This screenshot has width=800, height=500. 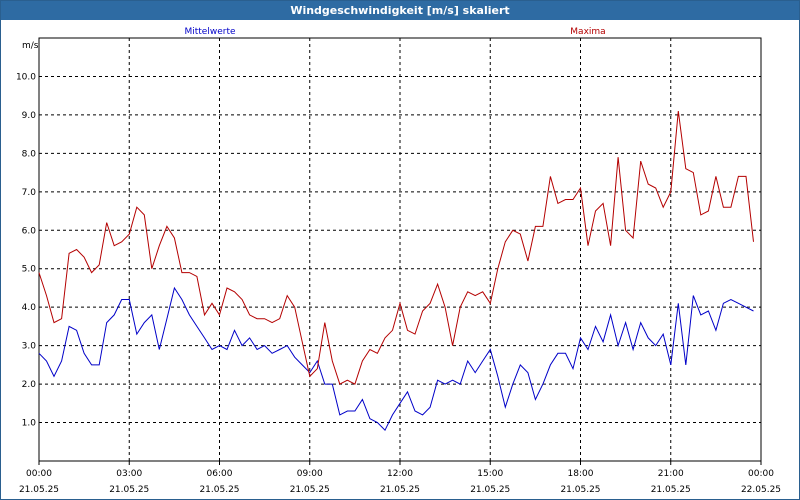 What do you see at coordinates (30, 46) in the screenshot?
I see `y-axis-unit-label: m/s` at bounding box center [30, 46].